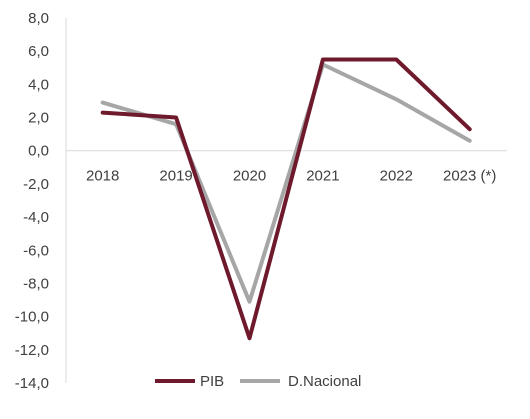 This screenshot has width=530, height=419. I want to click on legend-label-pib: PIB, so click(212, 381).